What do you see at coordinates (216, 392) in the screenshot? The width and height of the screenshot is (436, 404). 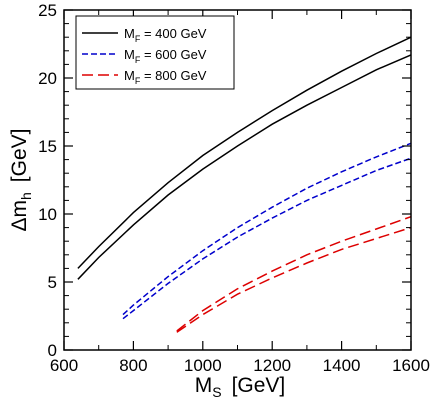 I see `x-axis-title-sub: S` at bounding box center [216, 392].